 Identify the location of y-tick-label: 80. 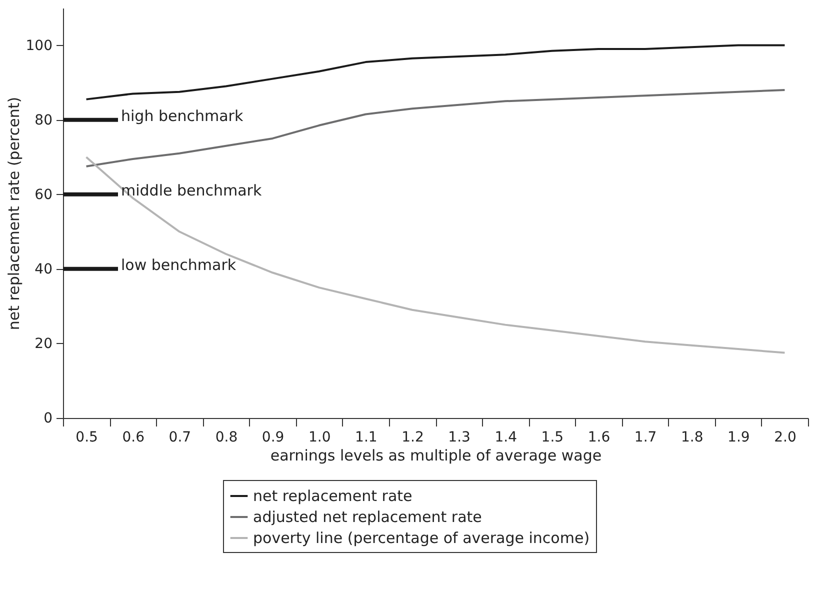
(43, 120).